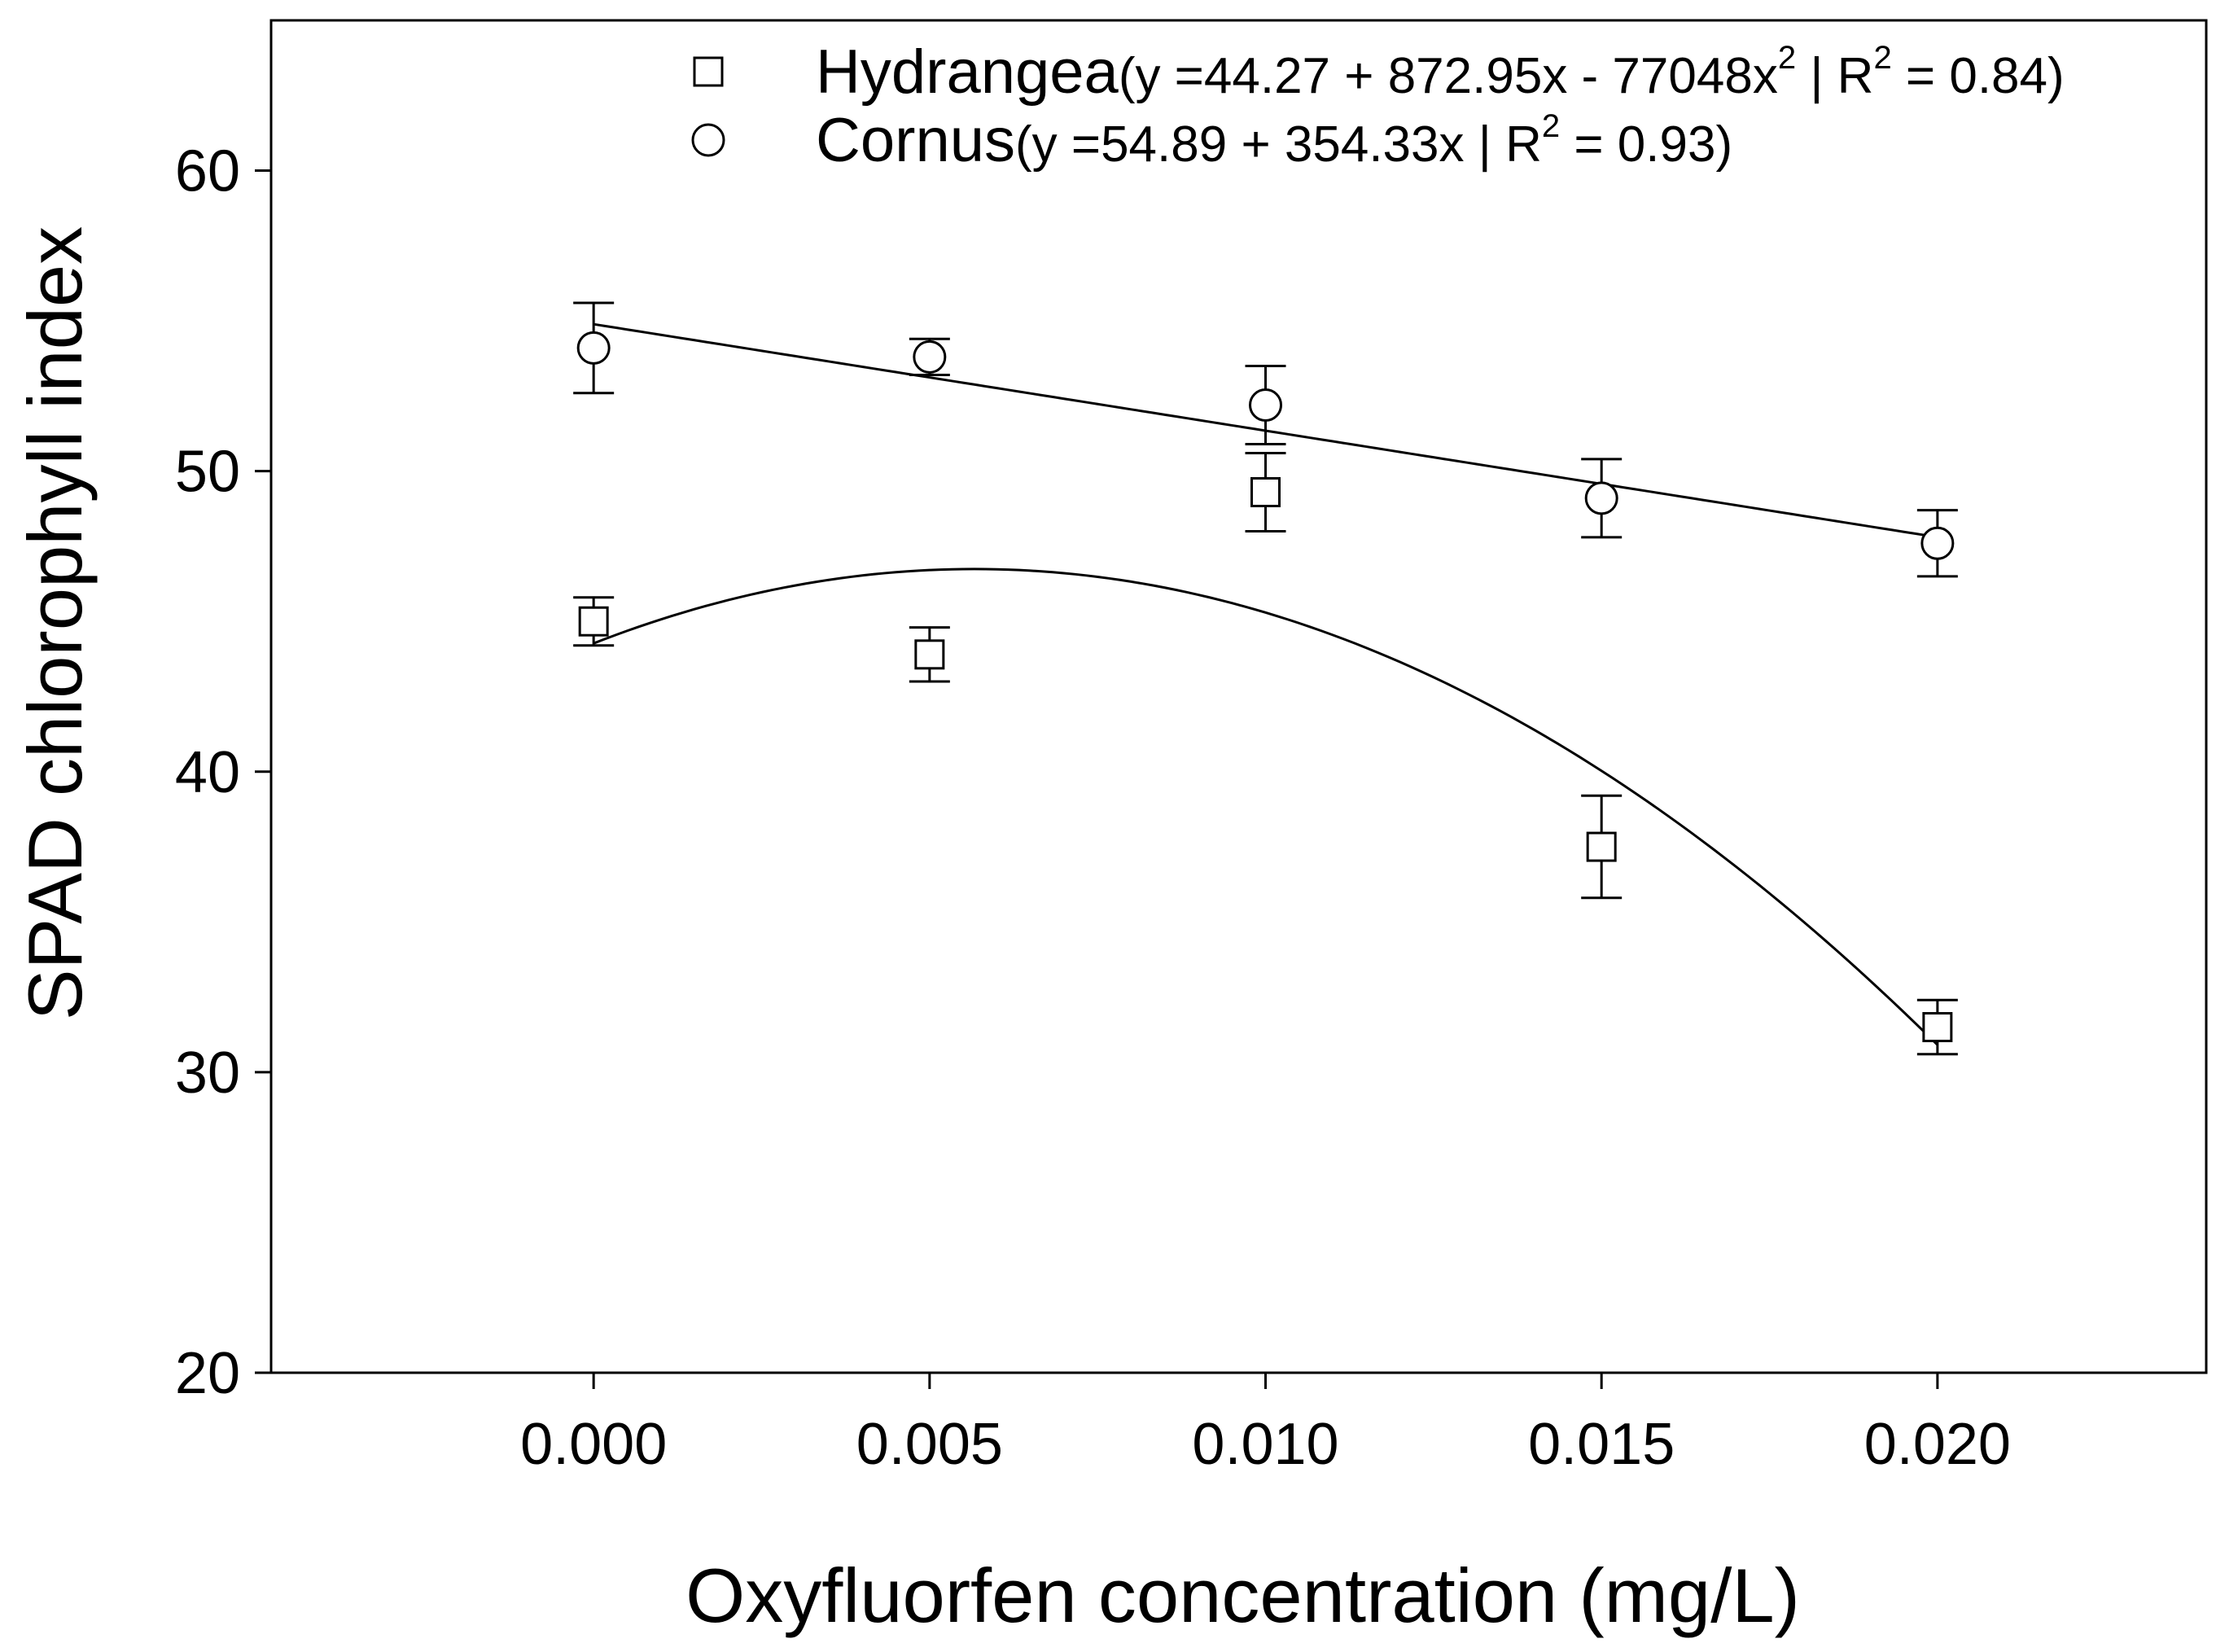  I want to click on x-tick-label: 0.010, so click(1265, 1444).